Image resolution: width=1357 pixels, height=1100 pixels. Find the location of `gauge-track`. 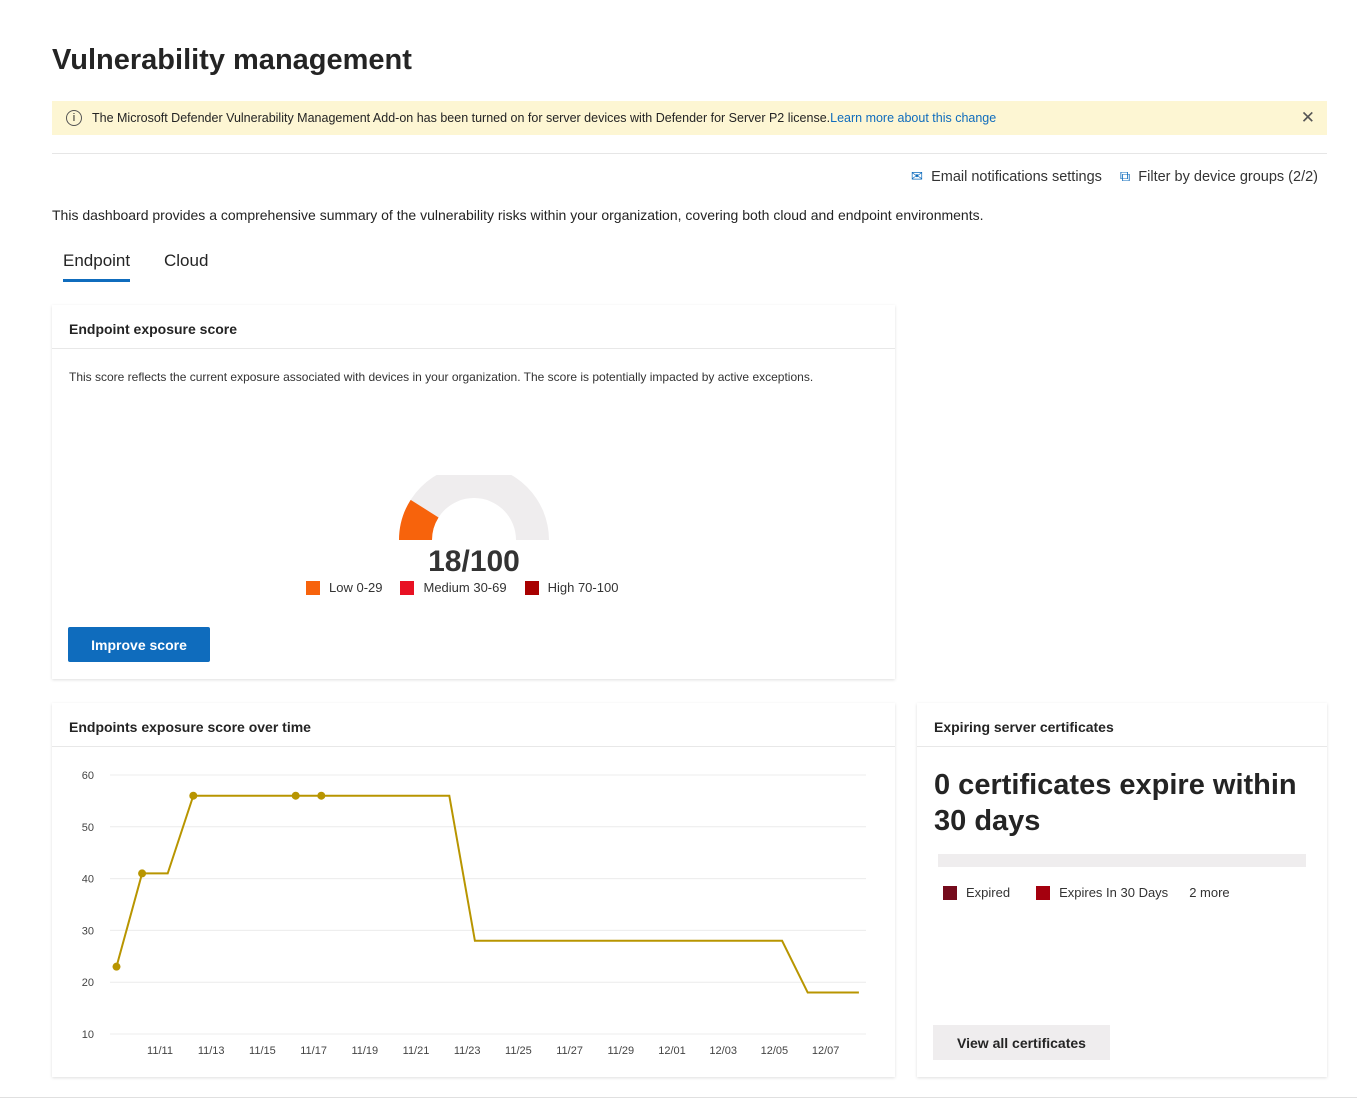

gauge-track is located at coordinates (474, 507).